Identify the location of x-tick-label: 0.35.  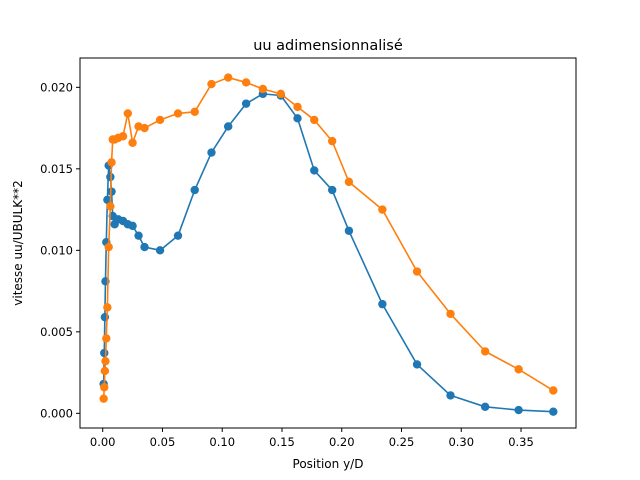
(521, 442).